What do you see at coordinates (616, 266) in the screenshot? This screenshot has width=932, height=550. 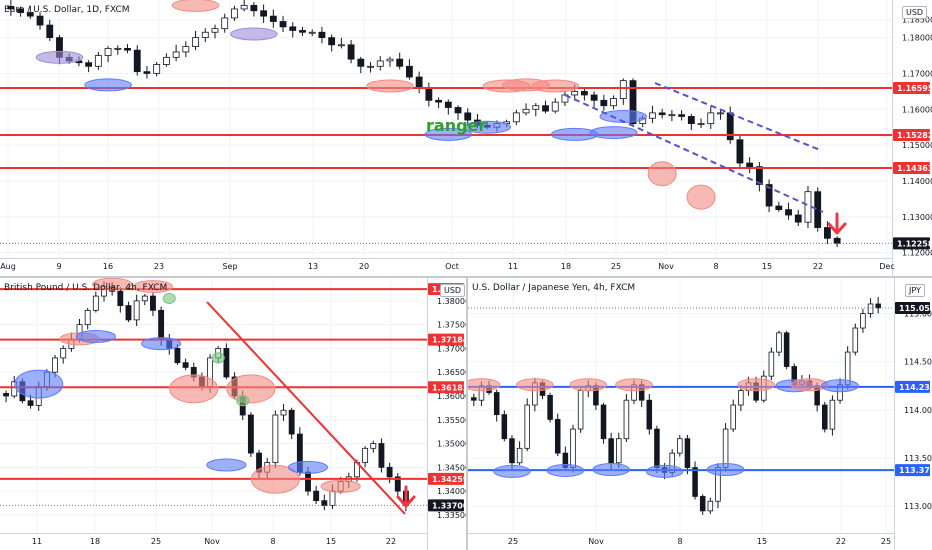 I see `eurusd-x-tick-label: 25` at bounding box center [616, 266].